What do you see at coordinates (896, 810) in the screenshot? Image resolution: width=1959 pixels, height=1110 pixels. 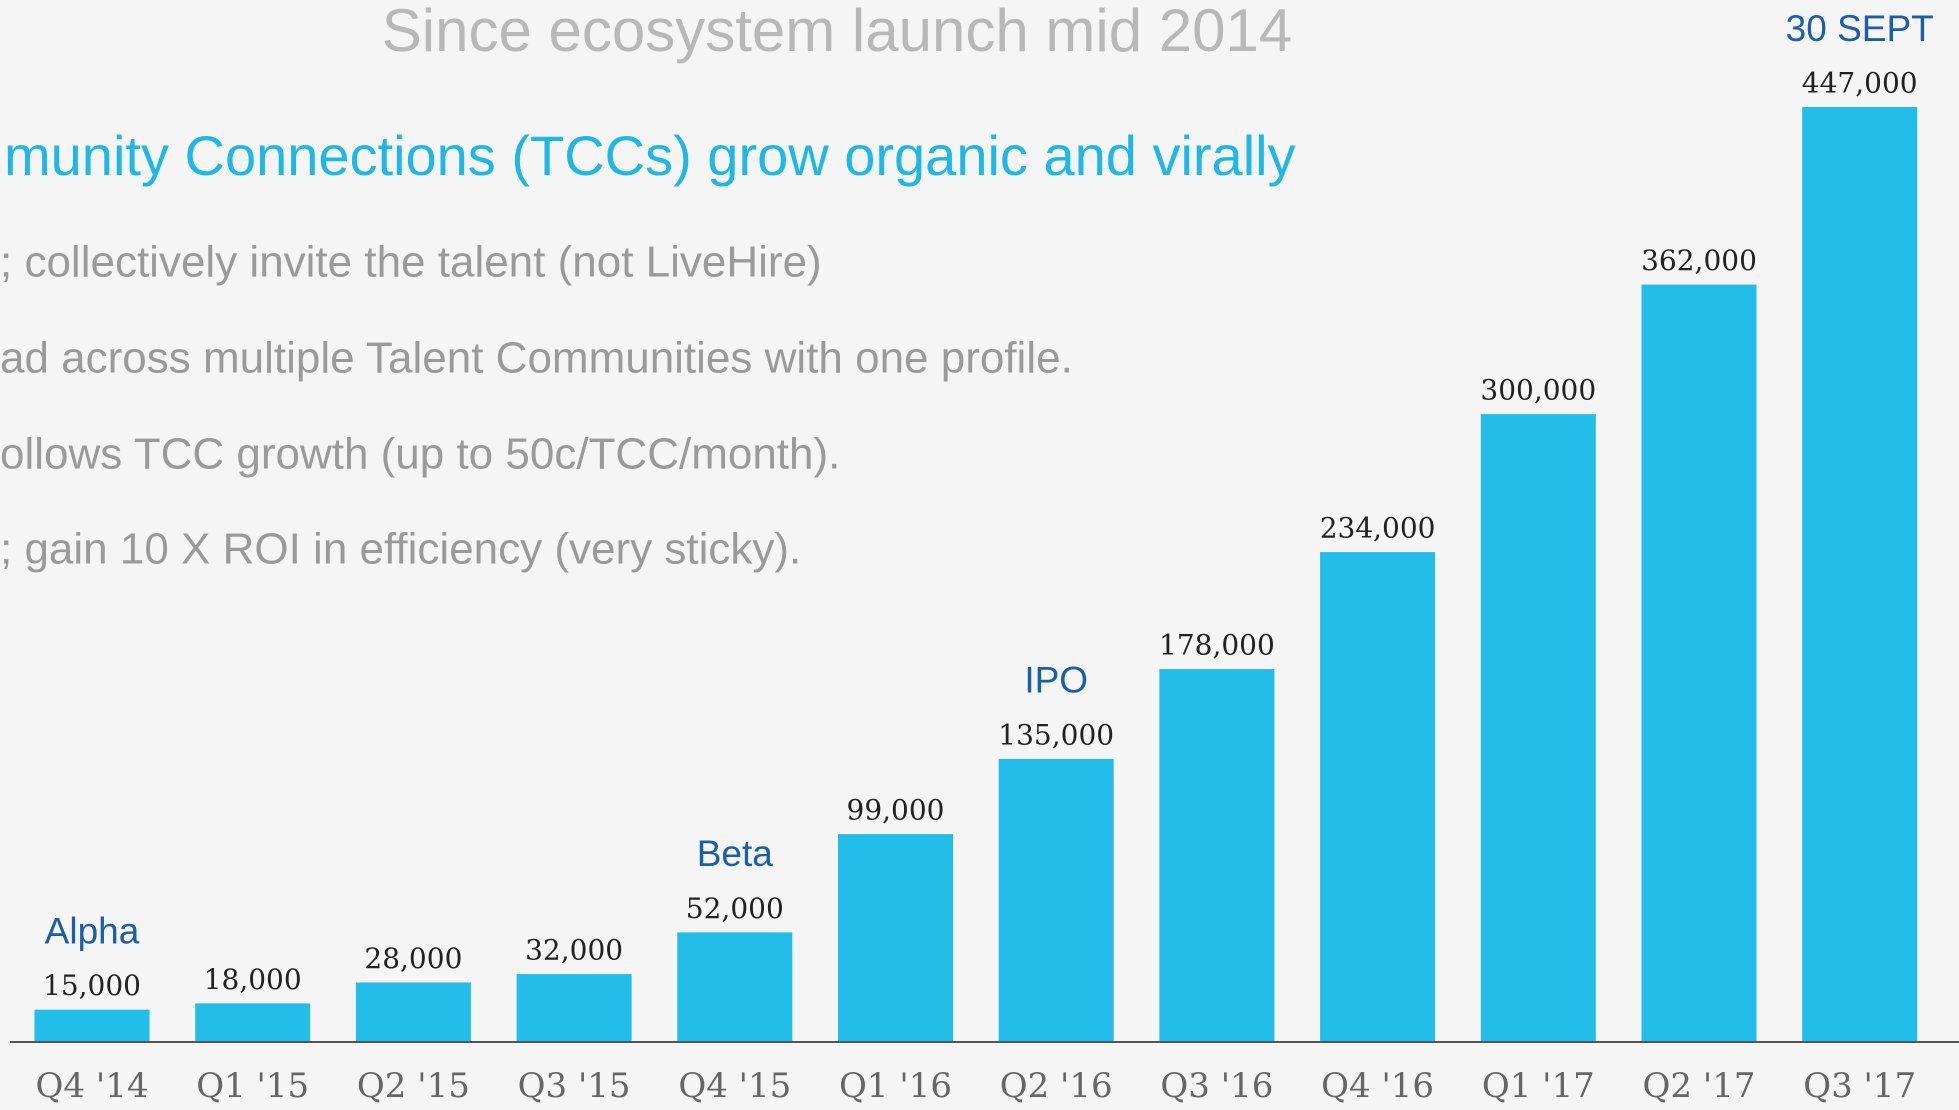 I see `value-label: 99,000` at bounding box center [896, 810].